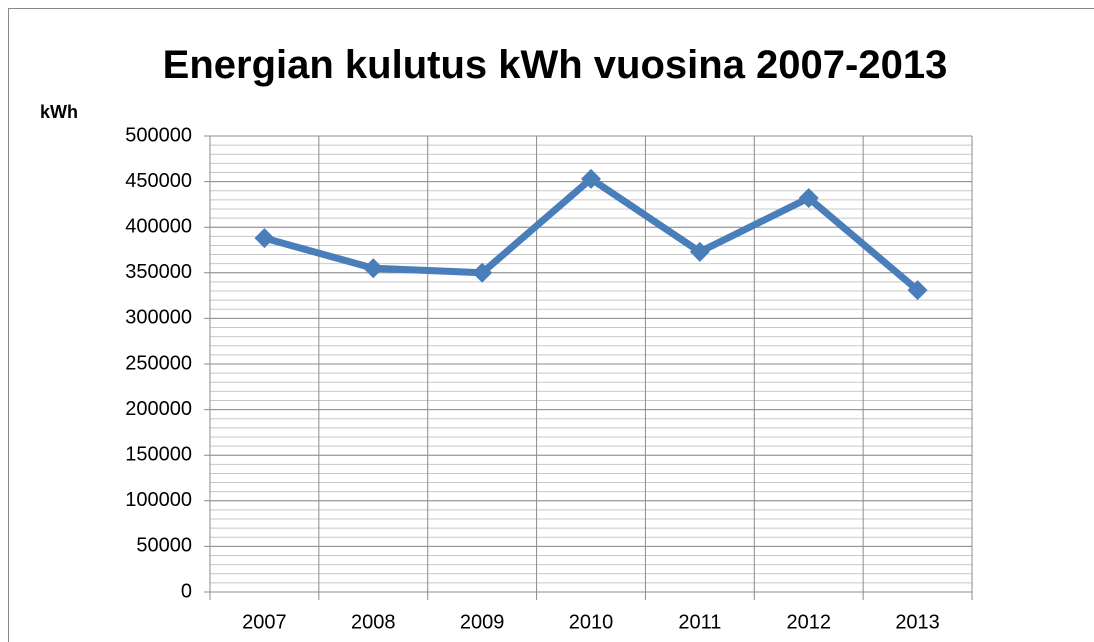 This screenshot has width=1094, height=642. Describe the element at coordinates (158, 409) in the screenshot. I see `y-tick-label: 200000` at that location.